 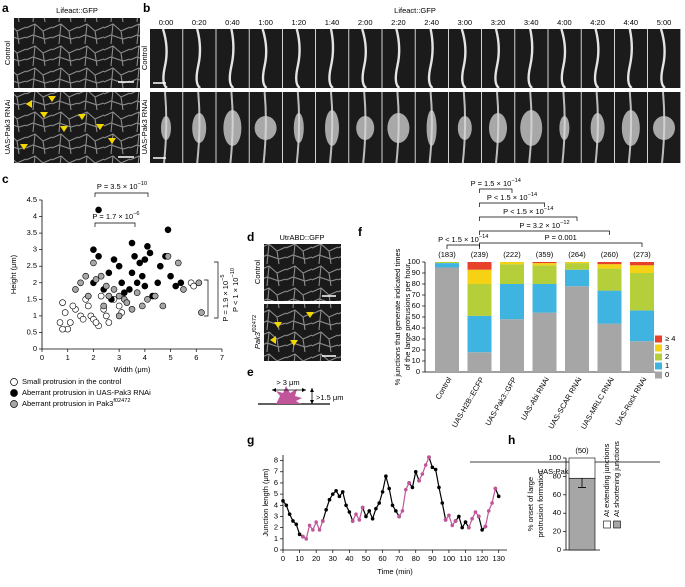 I want to click on y-tick-label: 80, so click(x=416, y=283).